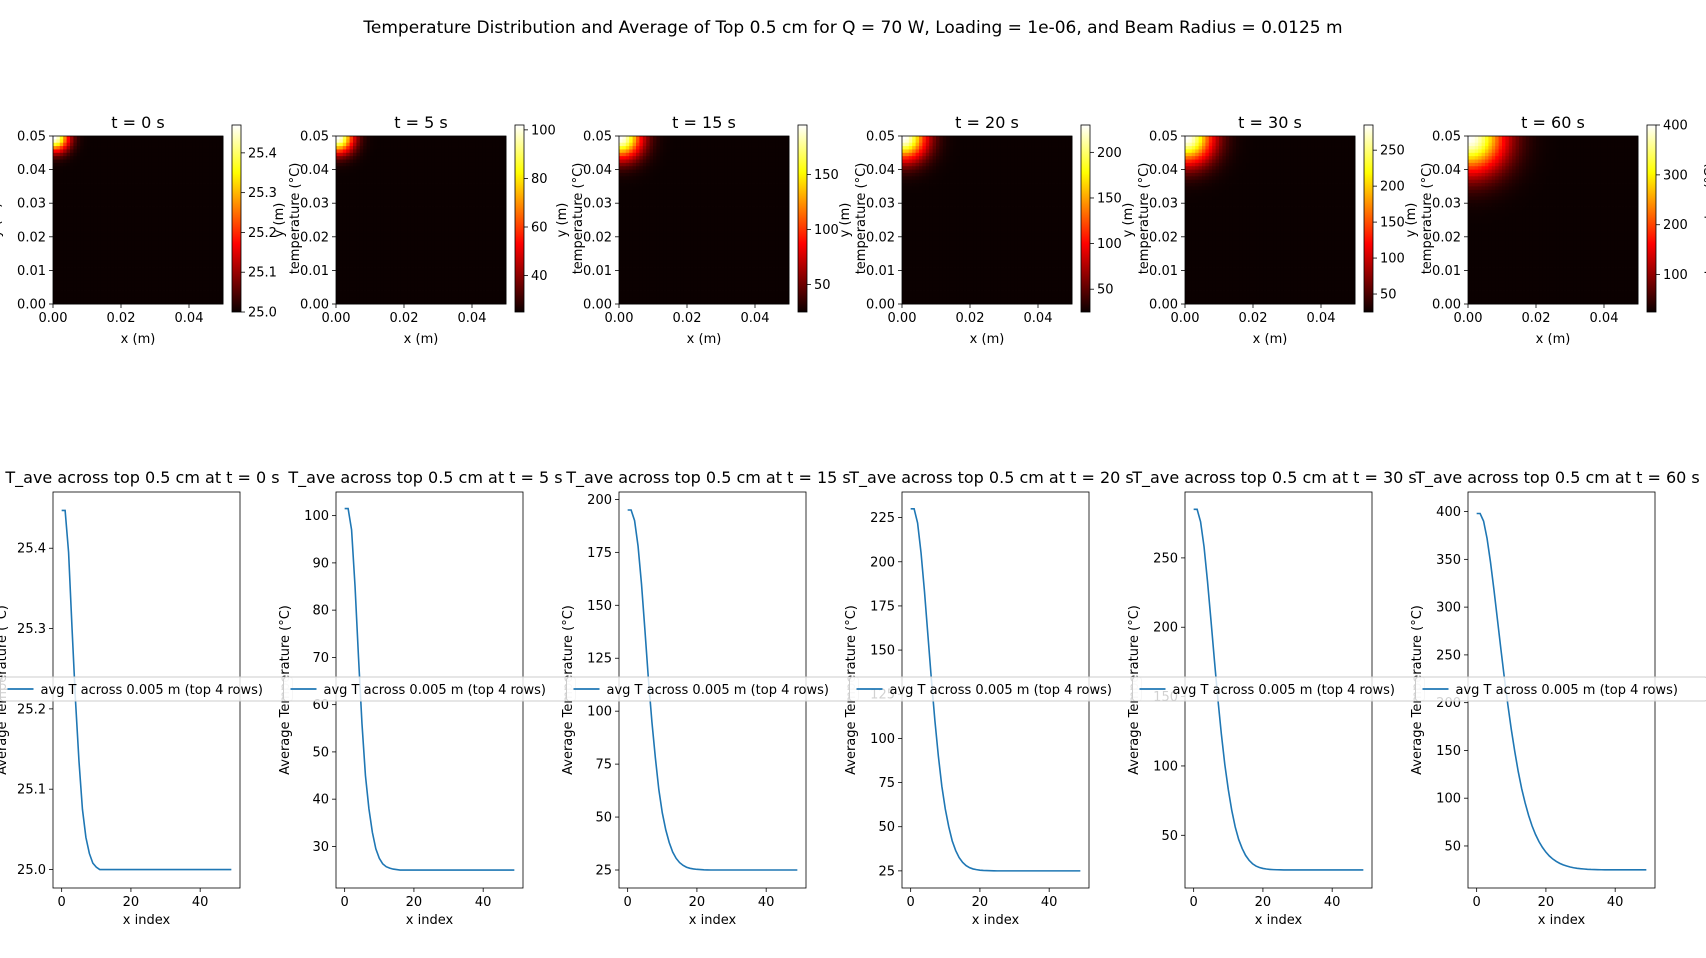 This screenshot has width=1706, height=958. I want to click on y-axis-label: y (m), so click(2, 220).